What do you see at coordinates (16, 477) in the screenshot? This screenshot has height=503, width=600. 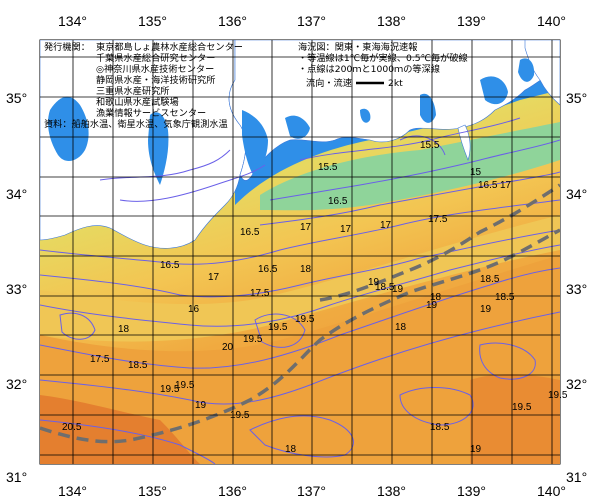 I see `lat-label: 31°` at bounding box center [16, 477].